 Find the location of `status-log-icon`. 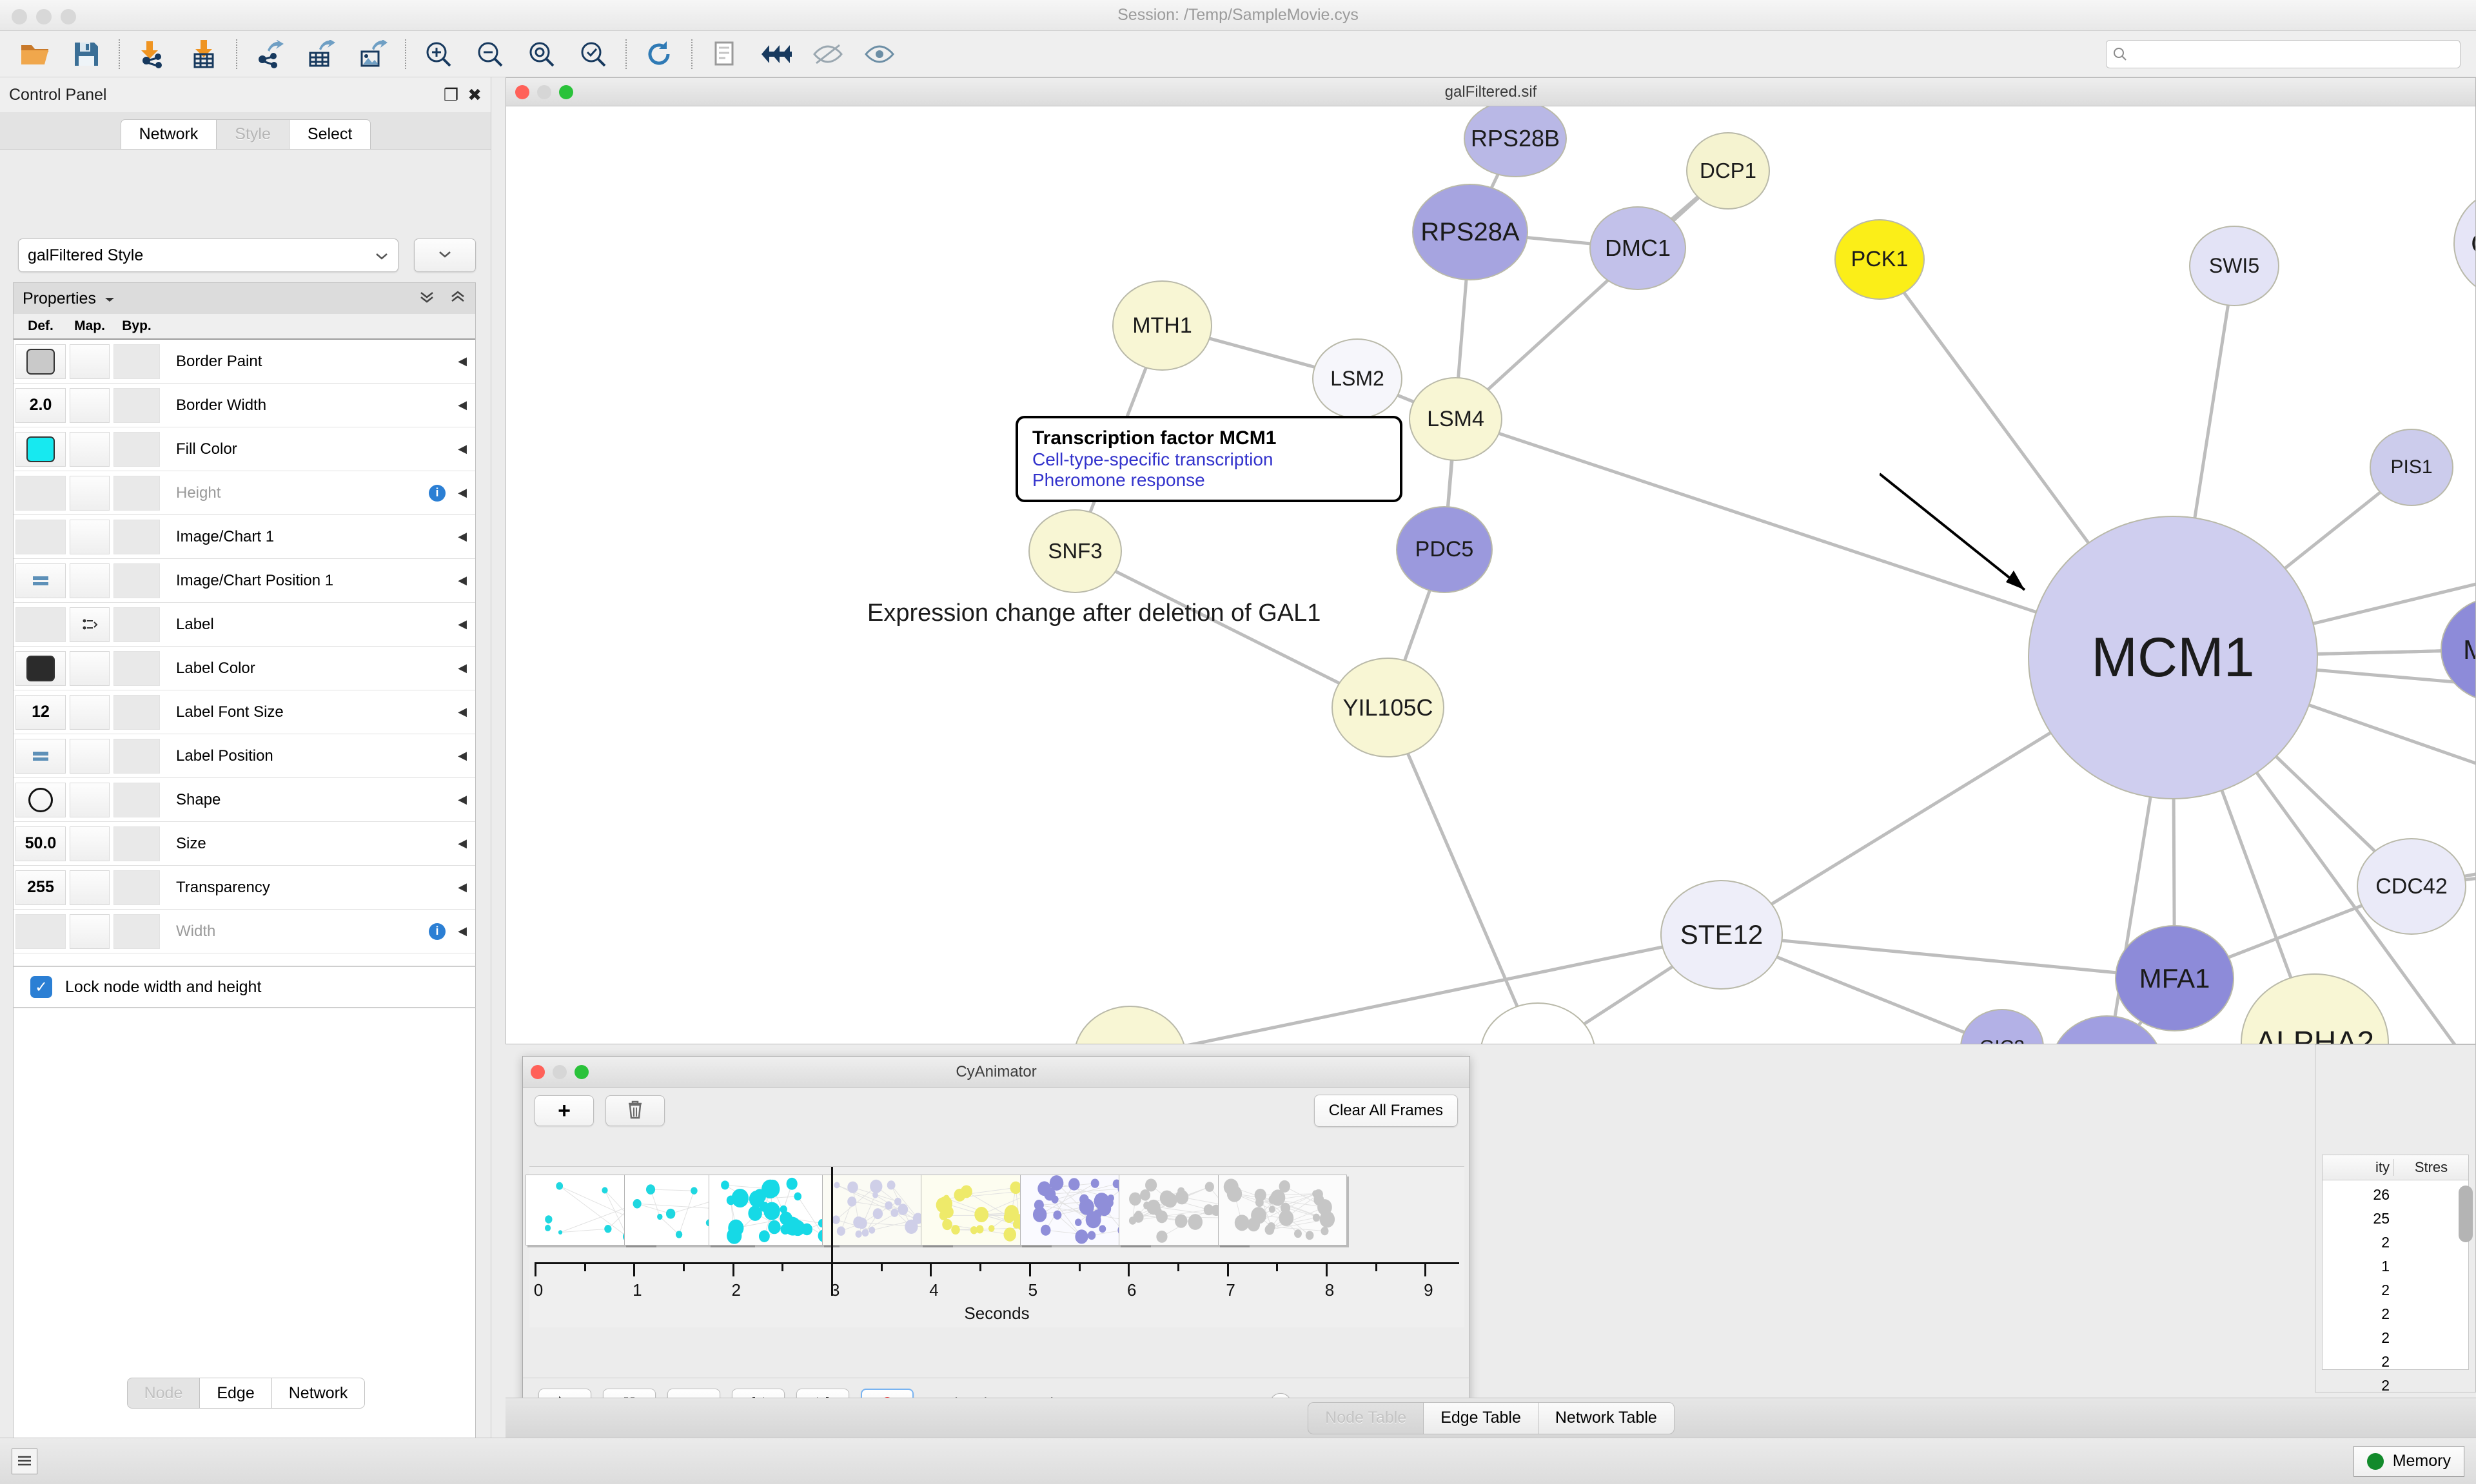

status-log-icon is located at coordinates (24, 1461).